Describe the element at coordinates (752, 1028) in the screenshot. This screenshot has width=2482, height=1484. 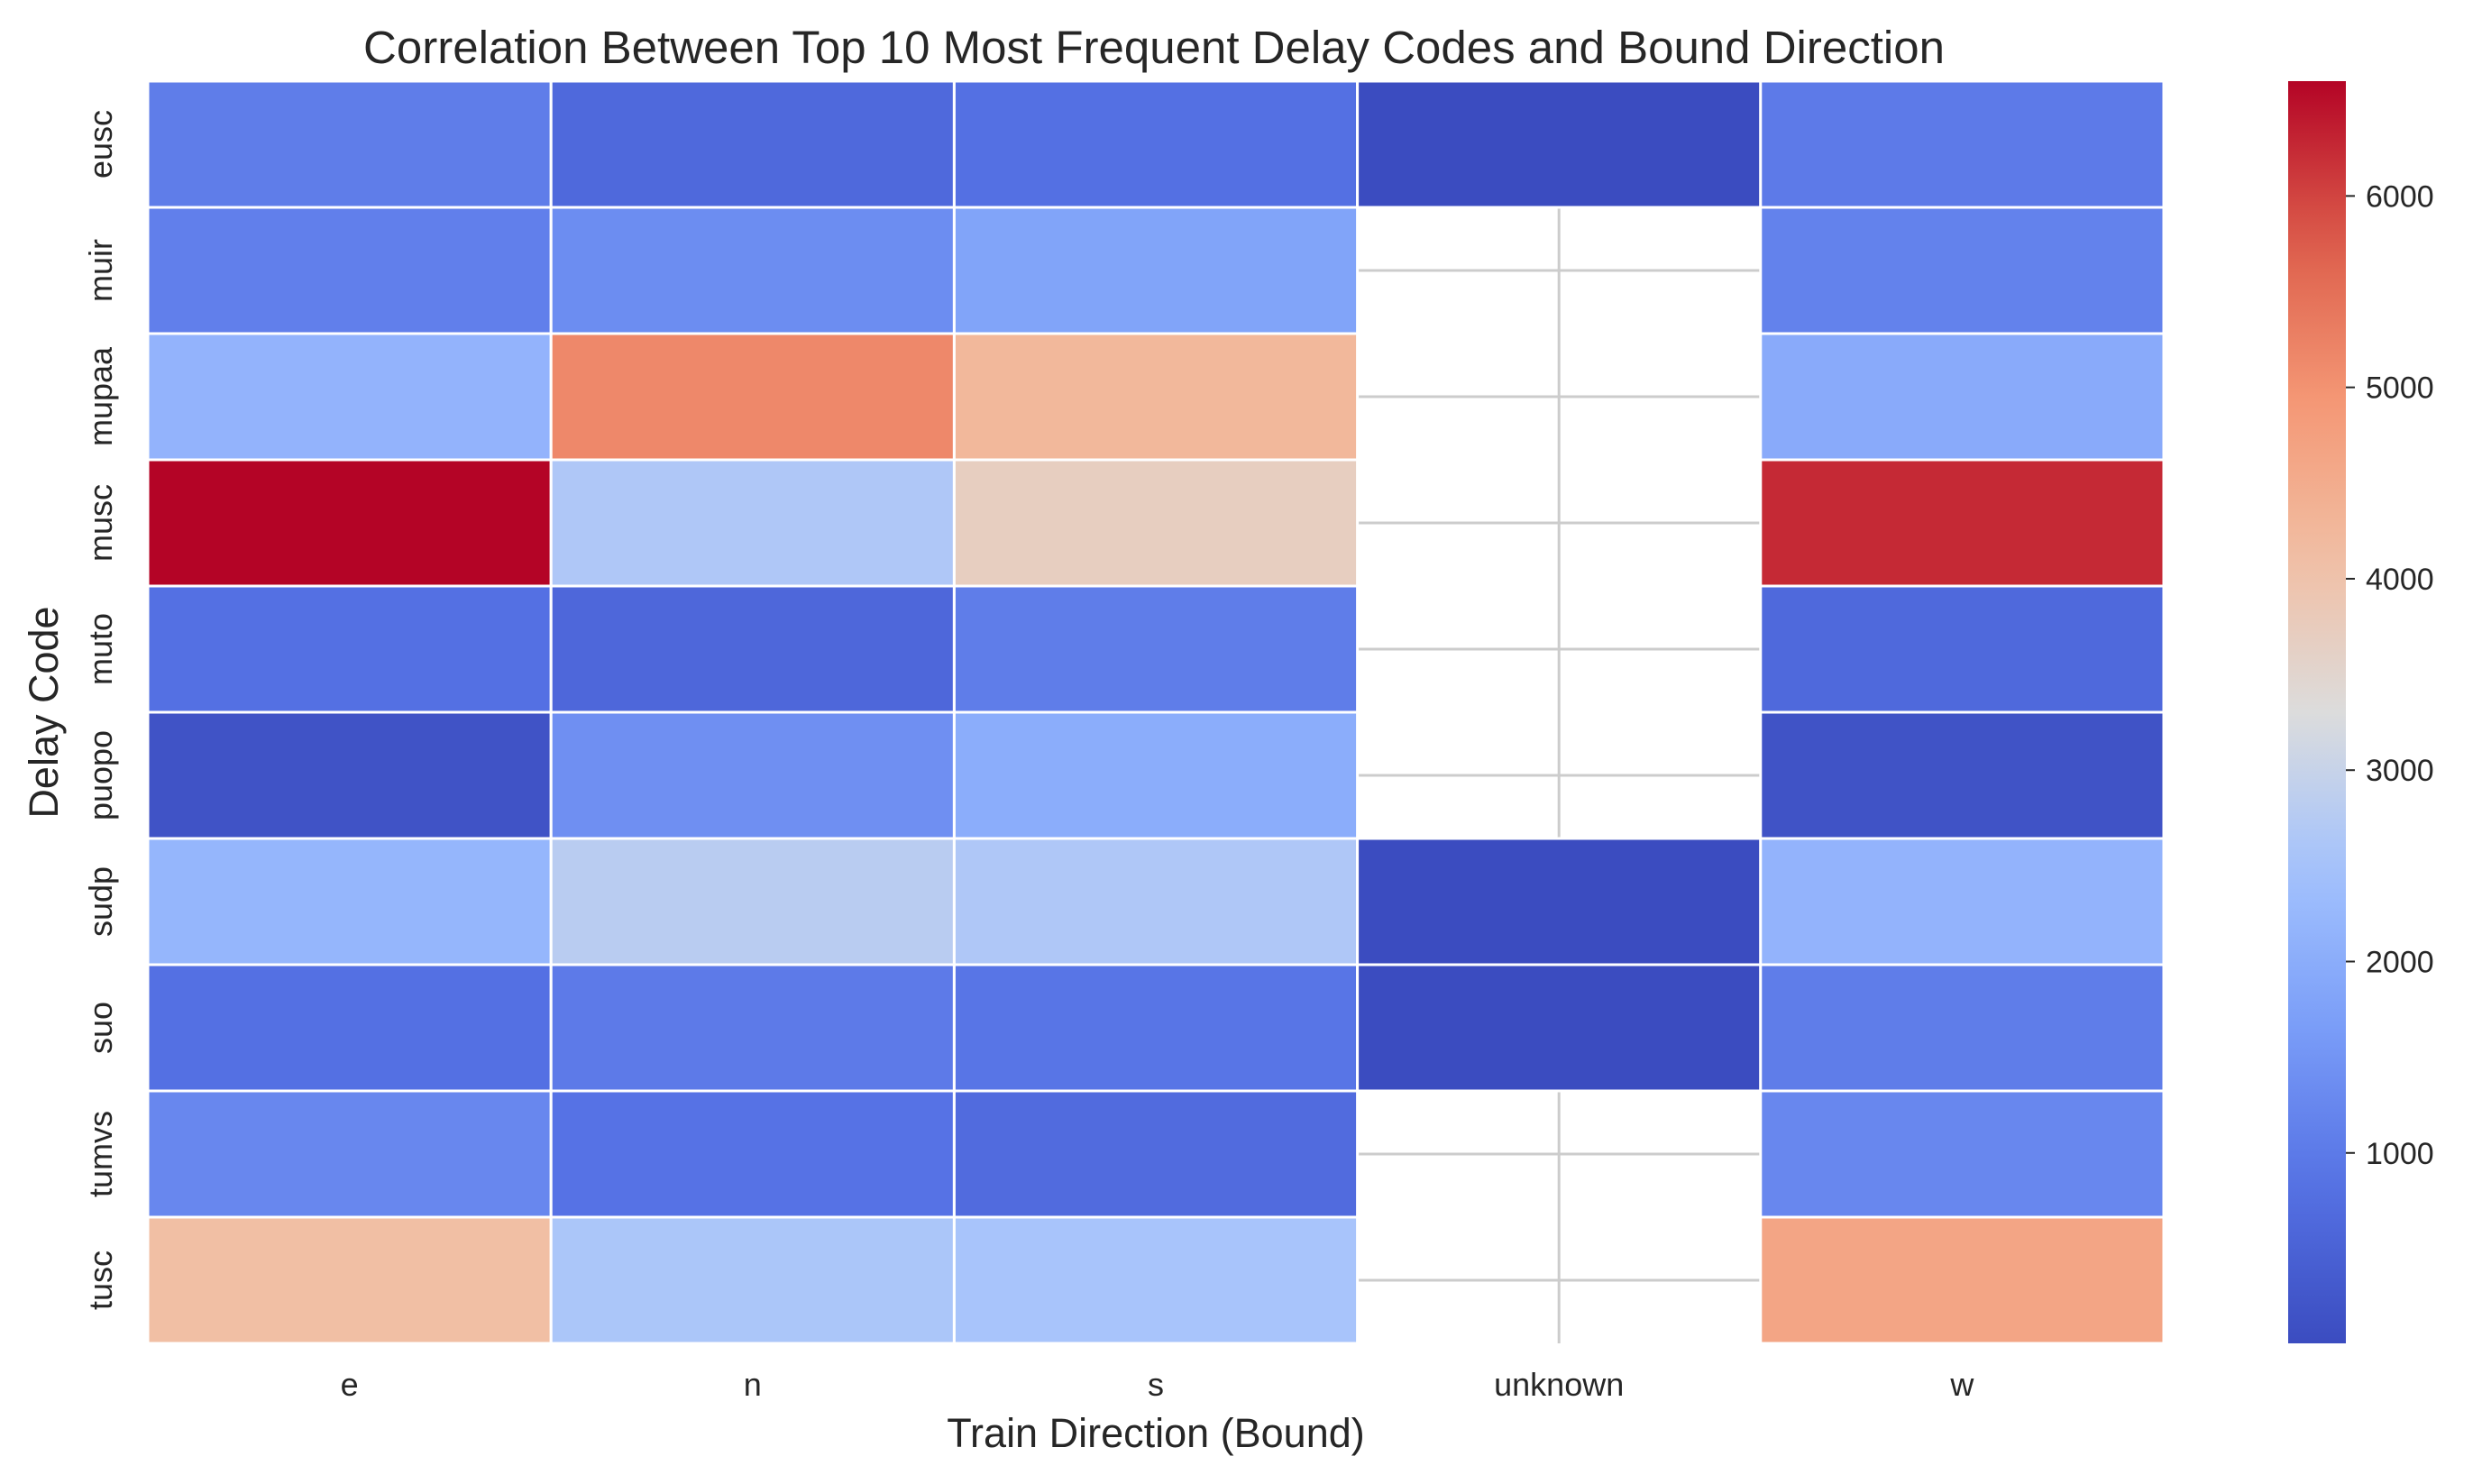
I see `heatmap-cell-suo-n` at that location.